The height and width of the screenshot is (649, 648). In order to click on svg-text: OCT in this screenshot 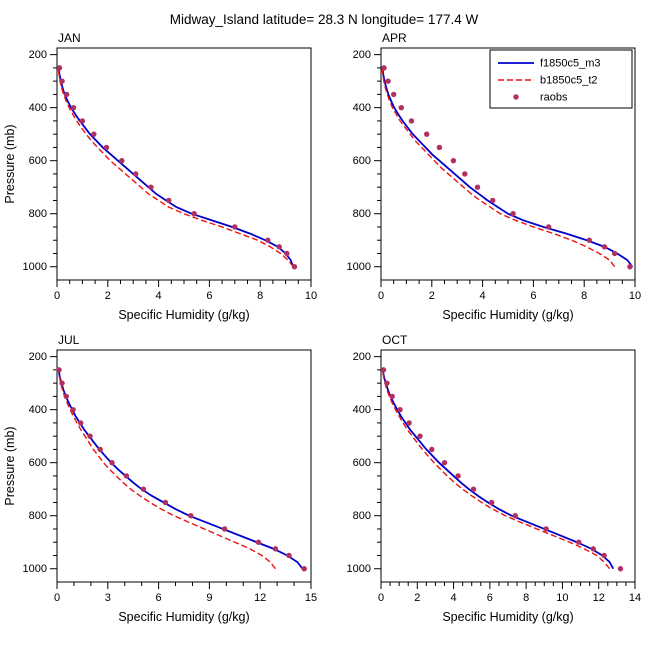, I will do `click(395, 340)`.